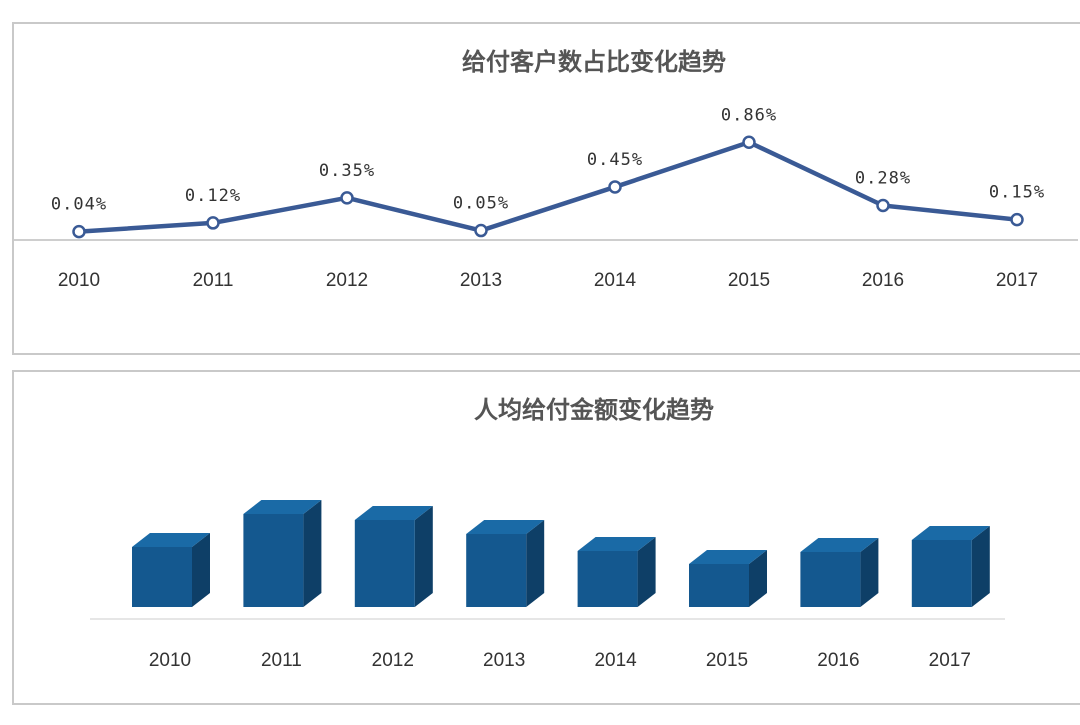 Image resolution: width=1080 pixels, height=725 pixels. What do you see at coordinates (615, 160) in the screenshot?
I see `line-data-label: 0.45%` at bounding box center [615, 160].